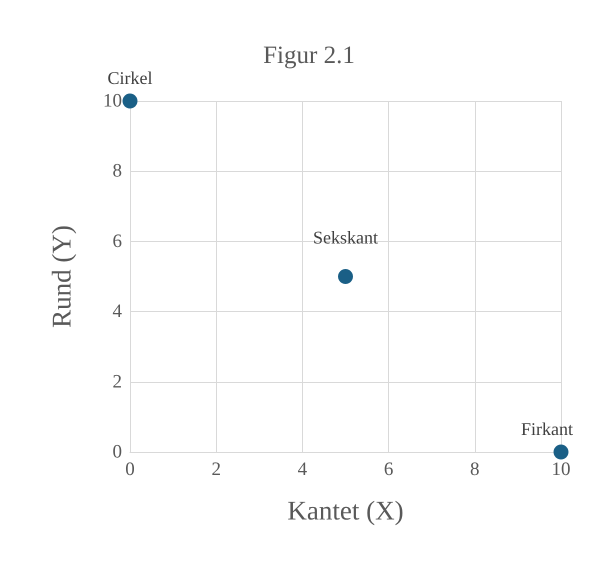 The image size is (593, 564). I want to click on x-tick-label: 6, so click(389, 469).